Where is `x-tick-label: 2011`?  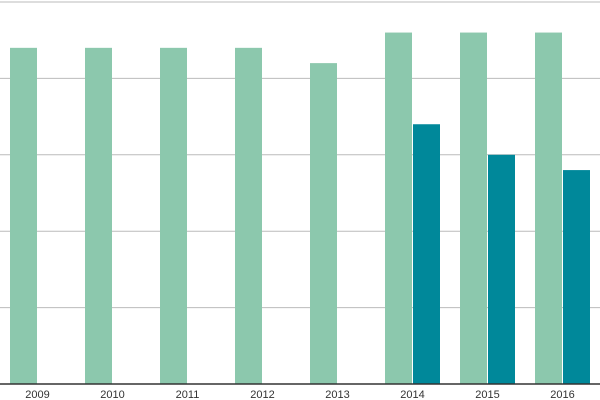
x-tick-label: 2011 is located at coordinates (188, 394).